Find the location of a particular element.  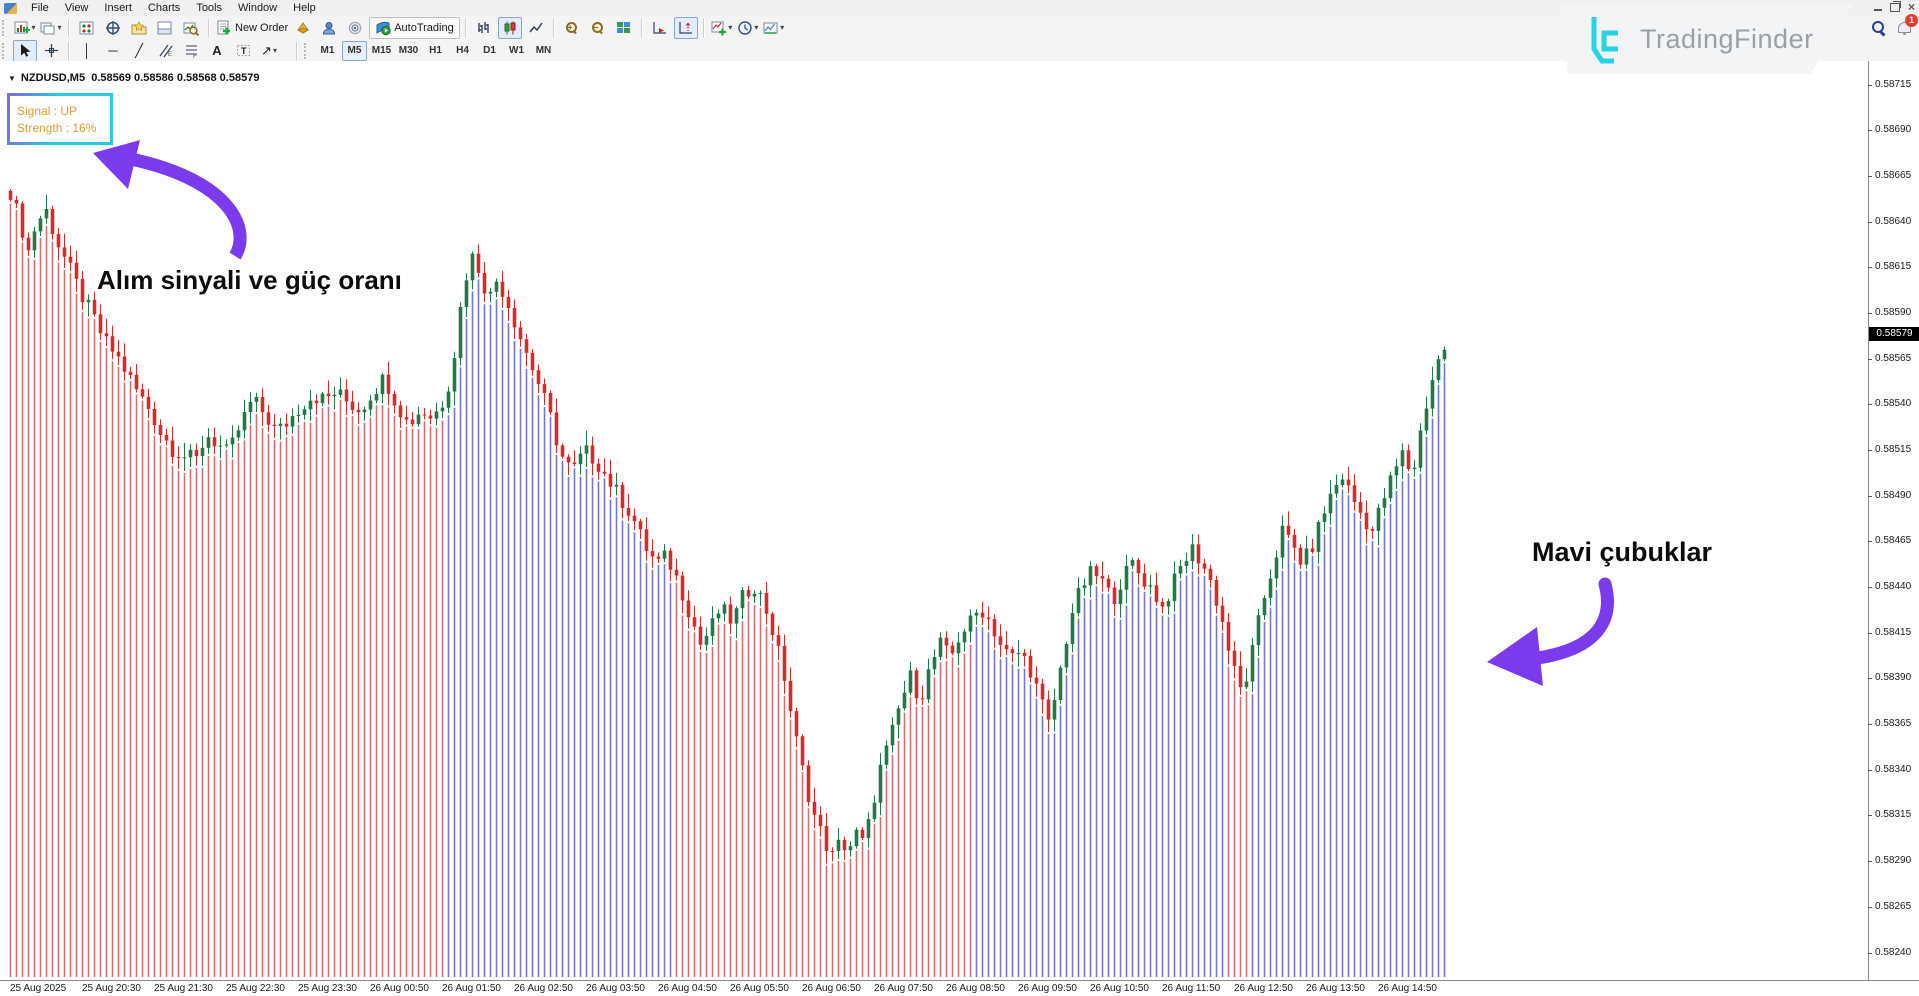

channel-button: E is located at coordinates (165, 51).